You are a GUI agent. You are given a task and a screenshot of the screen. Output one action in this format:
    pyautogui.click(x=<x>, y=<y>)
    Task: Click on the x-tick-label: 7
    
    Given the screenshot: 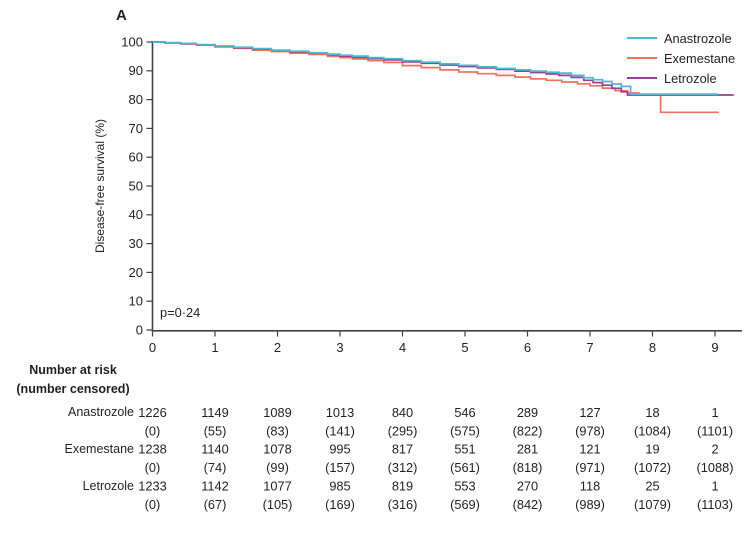 What is the action you would take?
    pyautogui.click(x=589, y=347)
    